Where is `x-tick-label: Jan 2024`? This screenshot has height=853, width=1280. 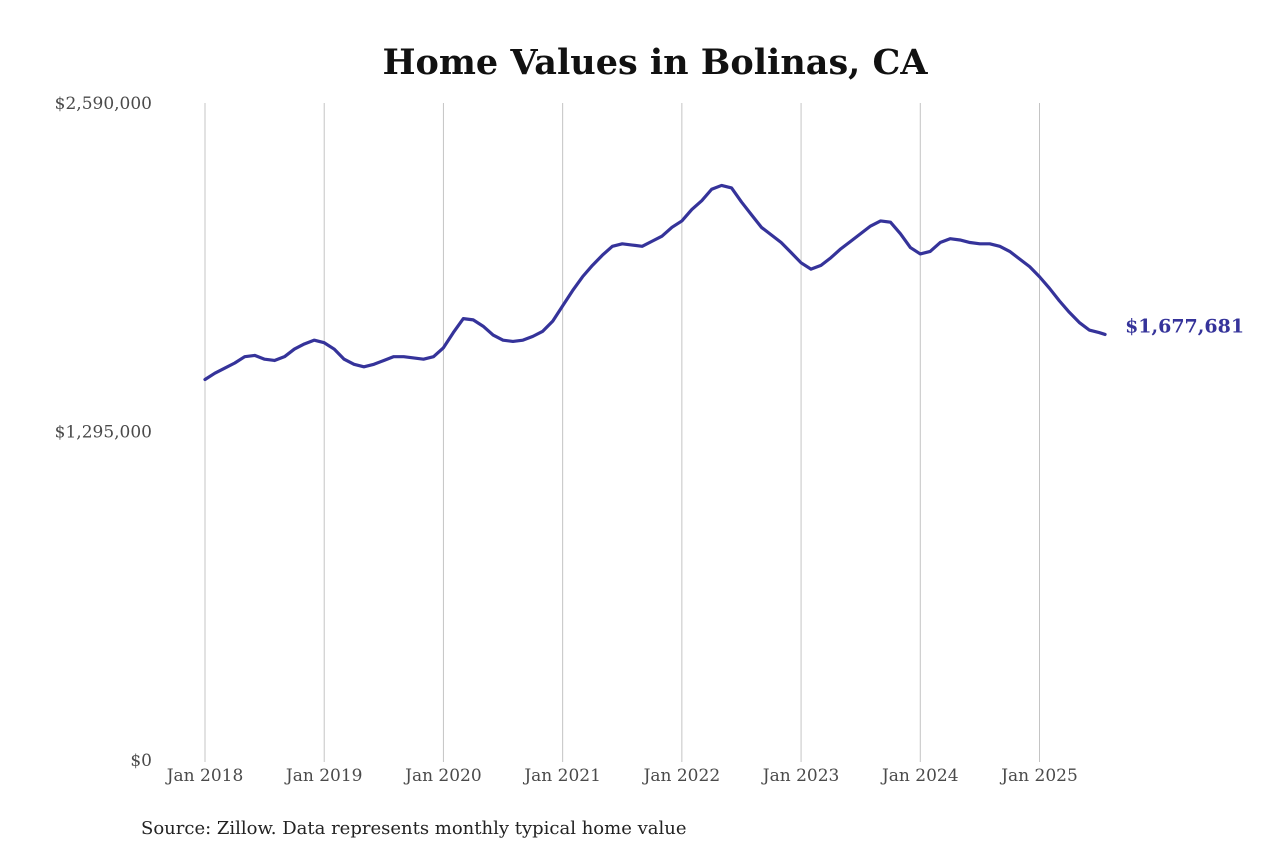 x-tick-label: Jan 2024 is located at coordinates (919, 776).